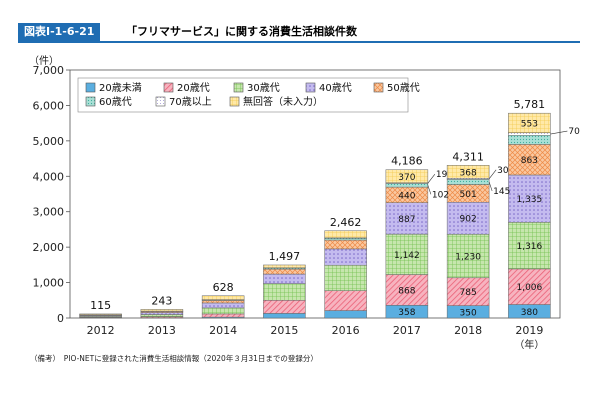  Describe the element at coordinates (44, 61) in the screenshot. I see `y-axis-unit: （件）` at that location.